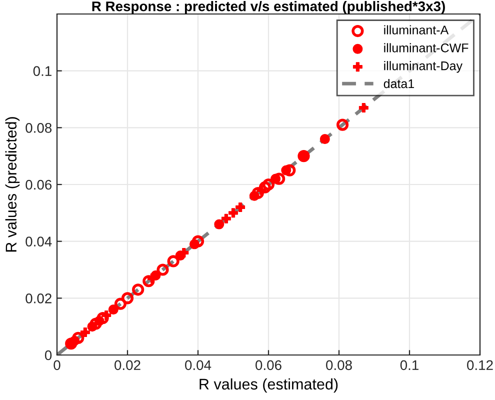 The height and width of the screenshot is (400, 495). Describe the element at coordinates (39, 185) in the screenshot. I see `y-tick-label: 0.06` at that location.